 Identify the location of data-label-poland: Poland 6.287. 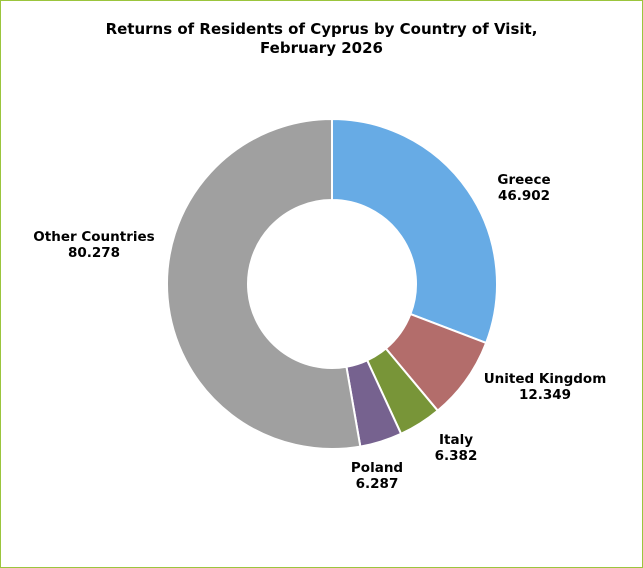
(377, 476).